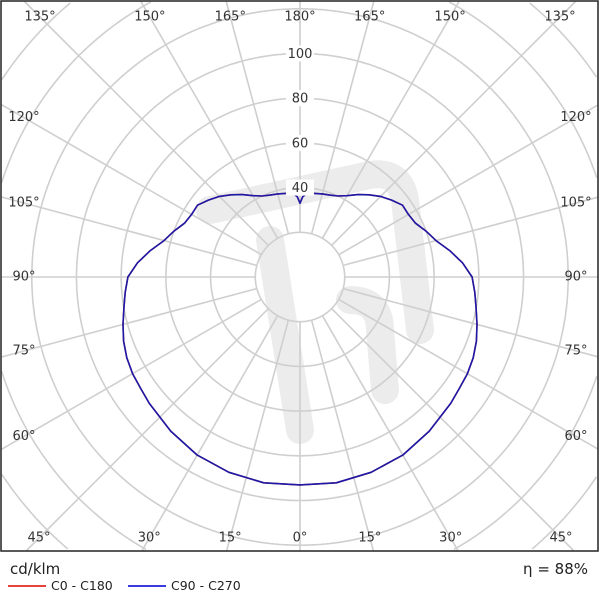 Image resolution: width=600 pixels, height=600 pixels. I want to click on angle-label-left: 90°, so click(23, 277).